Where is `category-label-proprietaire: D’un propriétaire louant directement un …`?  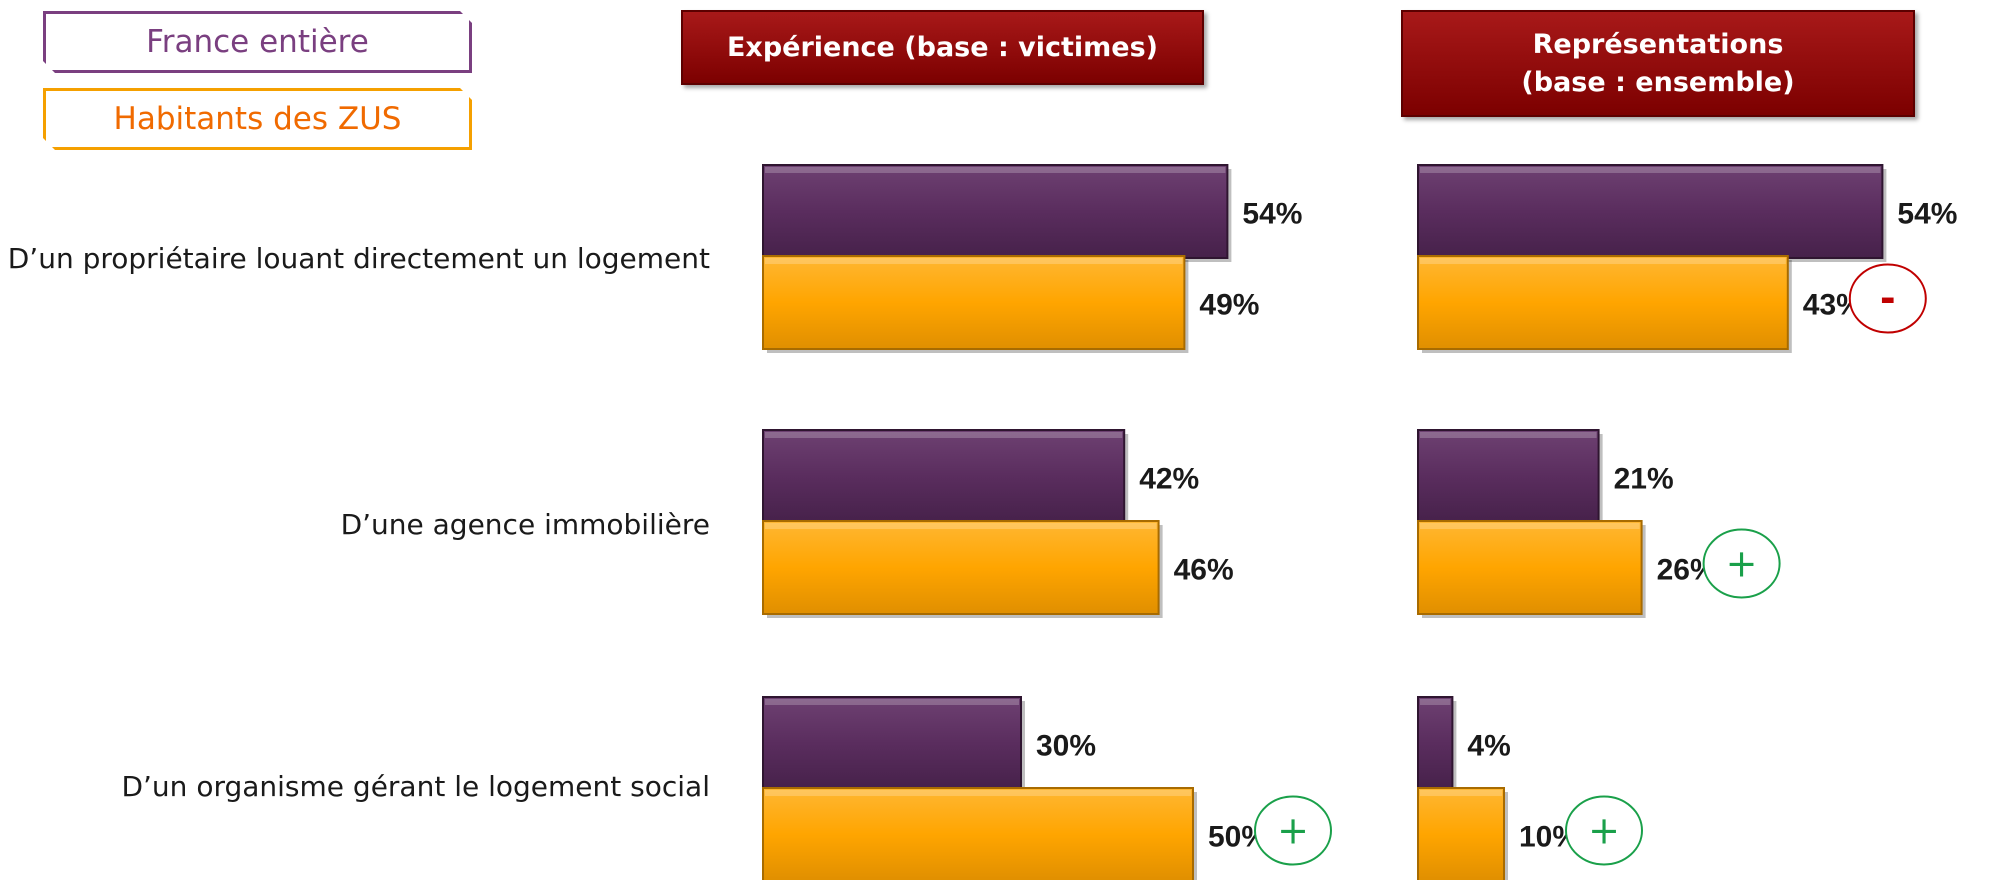 category-label-proprietaire: D’un propriétaire louant directement un … is located at coordinates (358, 258).